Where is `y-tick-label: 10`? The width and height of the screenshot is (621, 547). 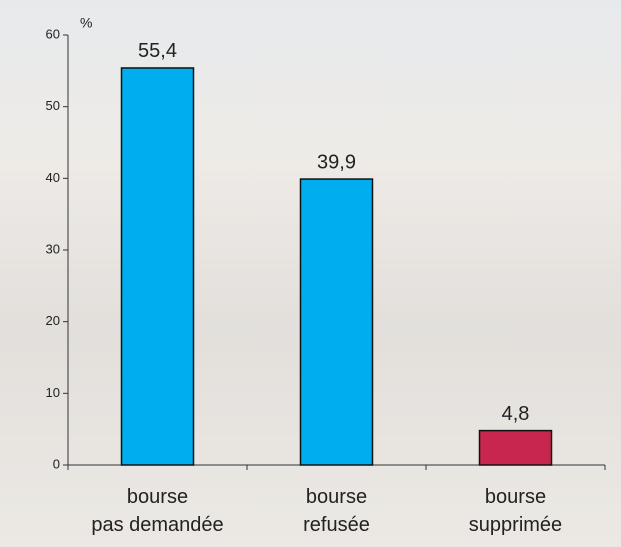
y-tick-label: 10 is located at coordinates (53, 392).